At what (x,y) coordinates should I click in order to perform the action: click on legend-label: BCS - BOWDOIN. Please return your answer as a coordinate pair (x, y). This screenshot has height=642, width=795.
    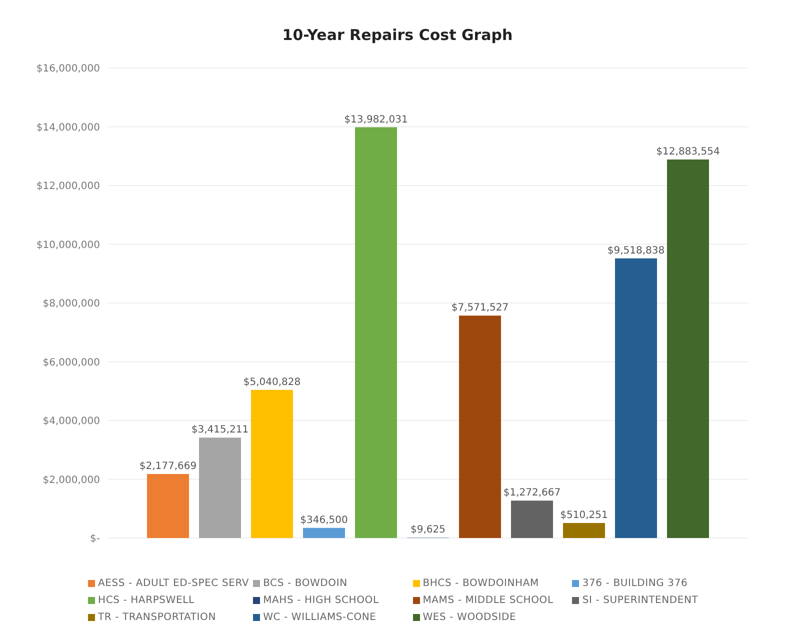
    Looking at the image, I should click on (305, 583).